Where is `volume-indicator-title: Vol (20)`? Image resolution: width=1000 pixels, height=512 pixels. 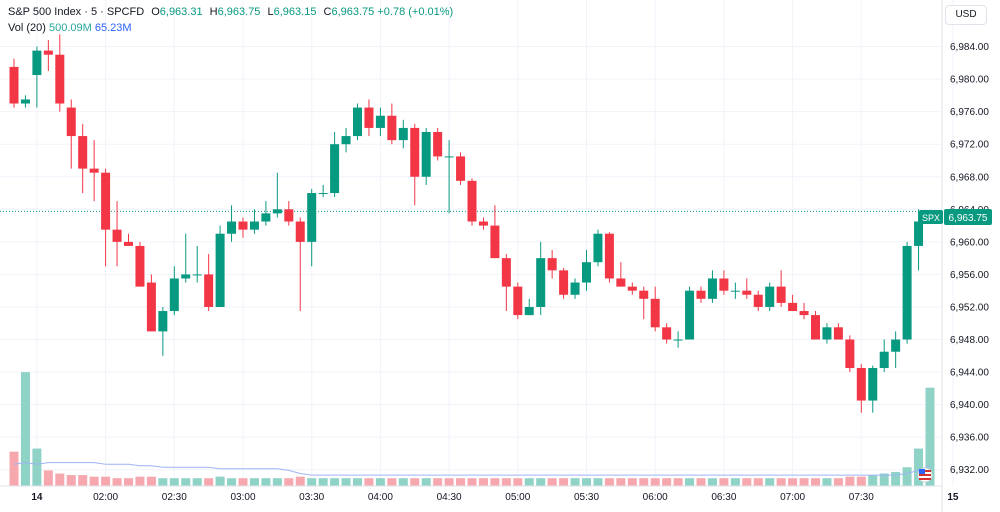
volume-indicator-title: Vol (20) is located at coordinates (27, 28).